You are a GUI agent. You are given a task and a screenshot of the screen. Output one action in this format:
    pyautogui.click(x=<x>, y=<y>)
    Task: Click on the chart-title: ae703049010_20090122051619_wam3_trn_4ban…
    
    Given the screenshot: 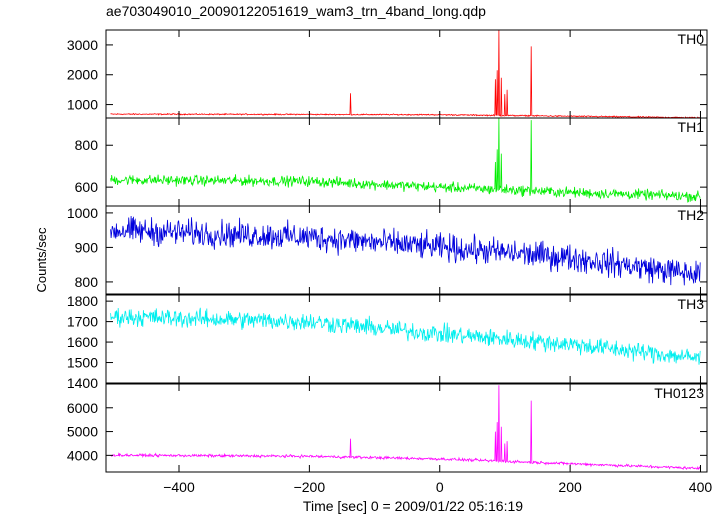 What is the action you would take?
    pyautogui.click(x=296, y=11)
    